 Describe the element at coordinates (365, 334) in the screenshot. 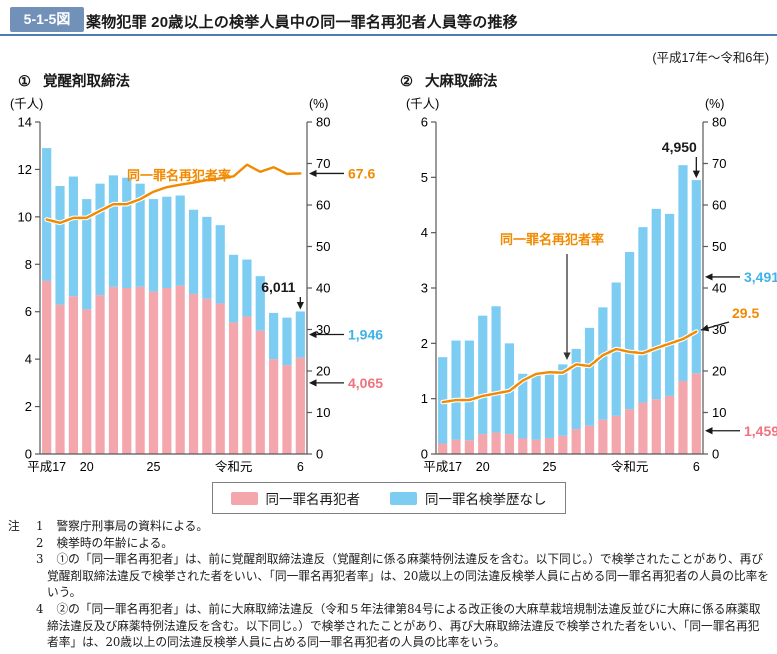

I see `svg-text: 1,946` at that location.